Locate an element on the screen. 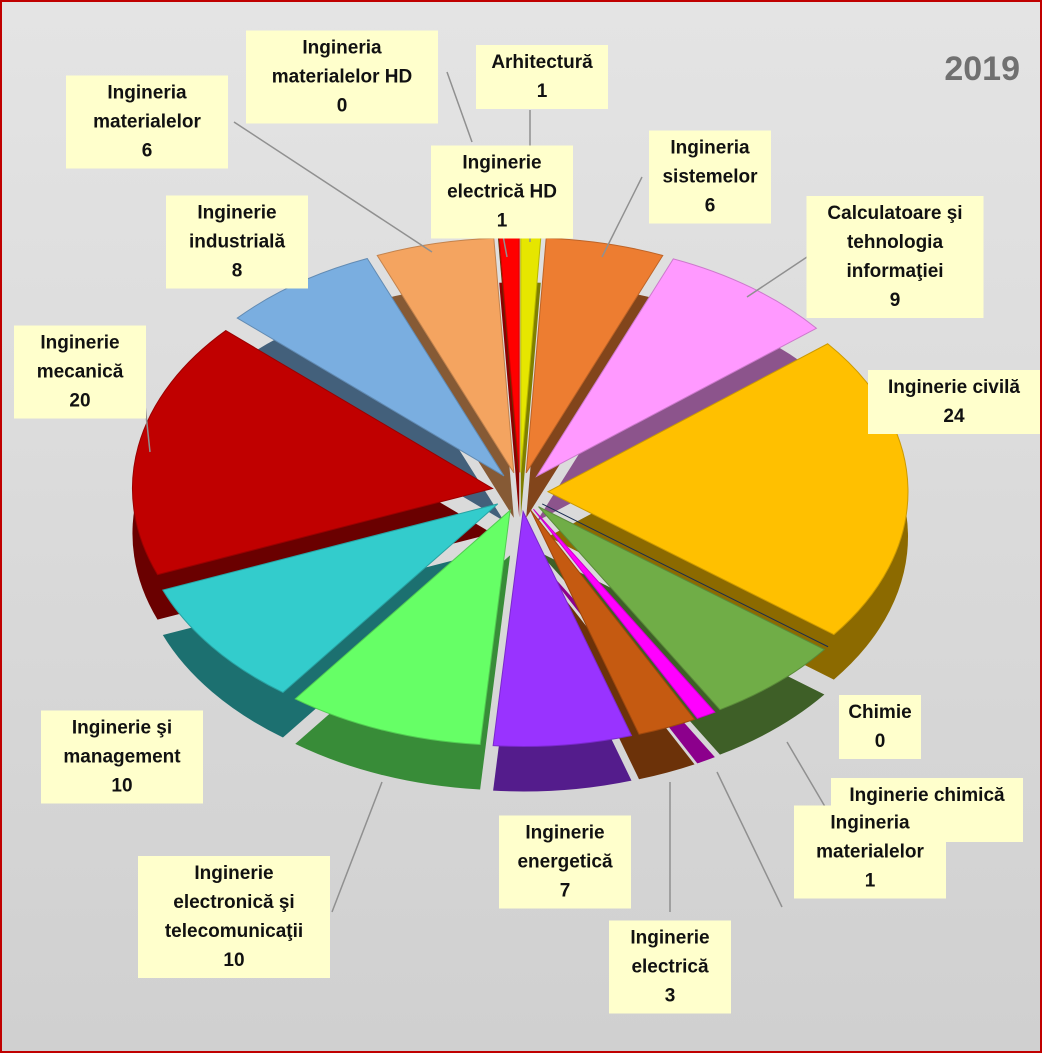 This screenshot has height=1053, width=1042. category-label: Inginerie electrică is located at coordinates (670, 952).